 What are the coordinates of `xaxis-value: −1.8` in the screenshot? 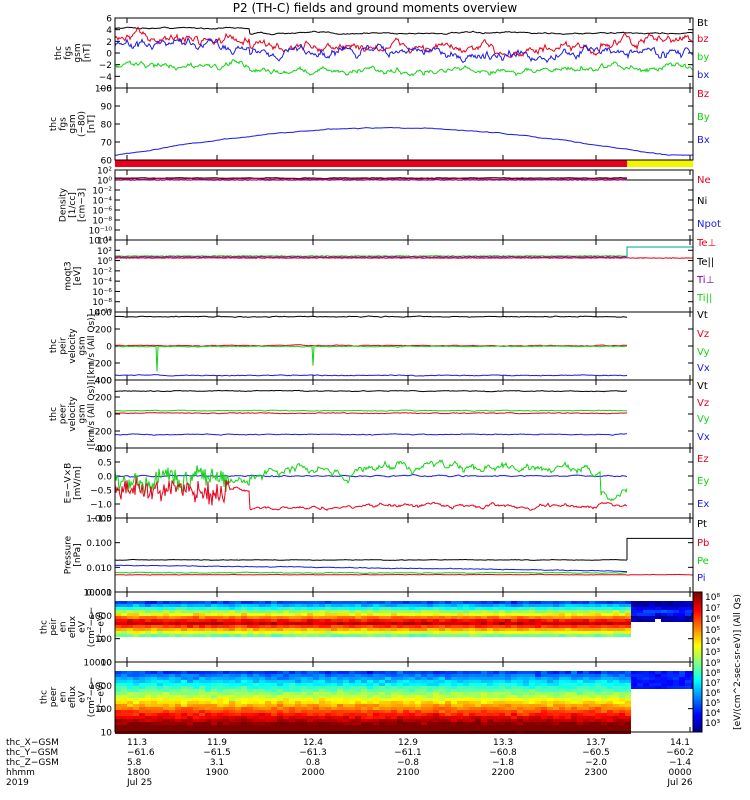 It's located at (503, 763).